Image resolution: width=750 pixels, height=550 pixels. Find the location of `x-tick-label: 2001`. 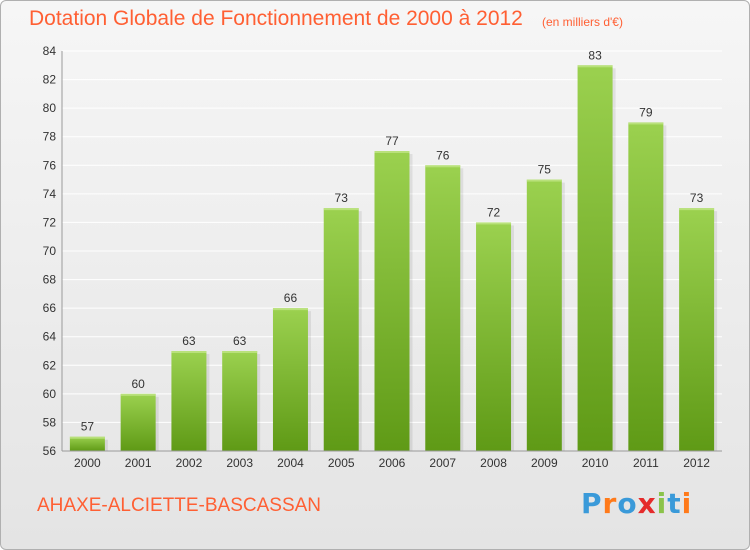

x-tick-label: 2001 is located at coordinates (138, 463).